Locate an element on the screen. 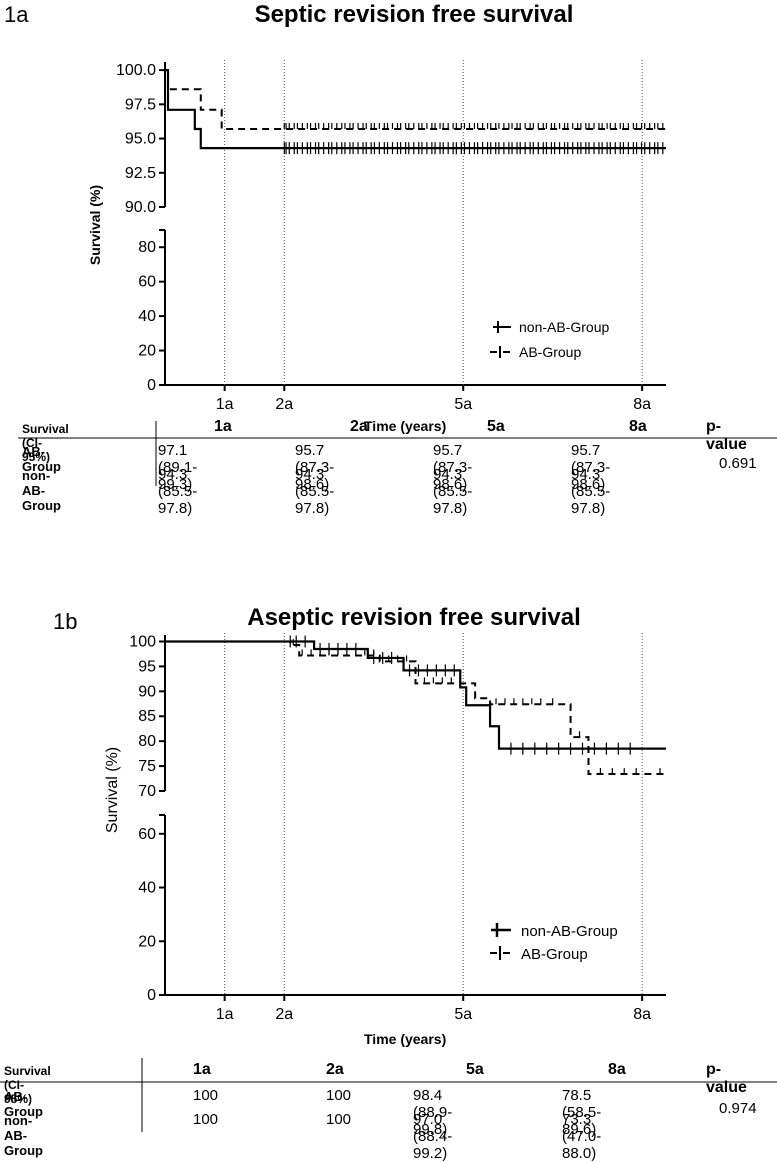 This screenshot has height=1162, width=777. legend-1b: non-AB-Group AB-Group is located at coordinates (554, 943).